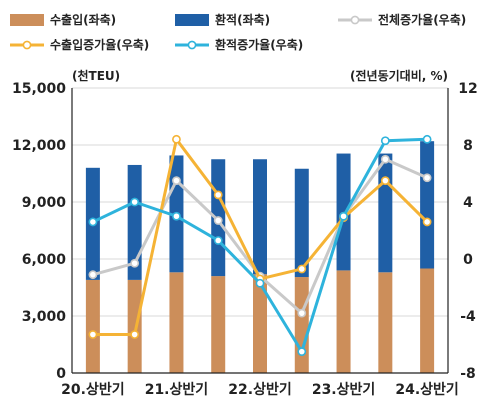  I want to click on x-tick-label: 21.상반기, so click(176, 389).